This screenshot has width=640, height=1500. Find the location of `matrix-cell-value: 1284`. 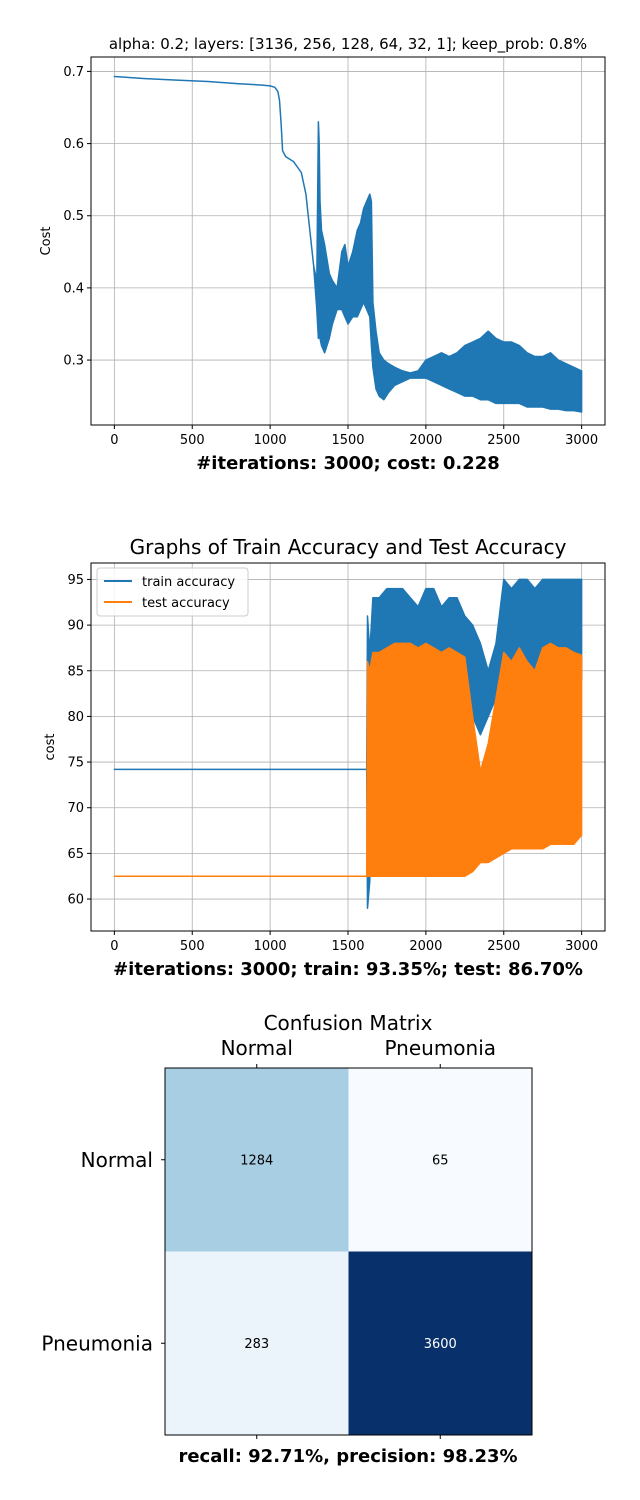

matrix-cell-value: 1284 is located at coordinates (256, 1160).